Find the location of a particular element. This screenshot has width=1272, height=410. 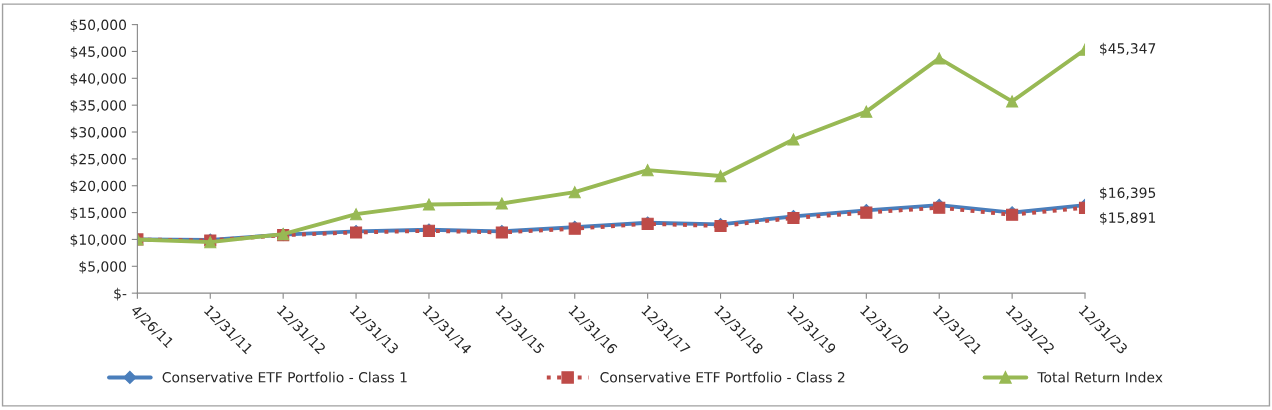

data-label: $16,395 is located at coordinates (1128, 193).